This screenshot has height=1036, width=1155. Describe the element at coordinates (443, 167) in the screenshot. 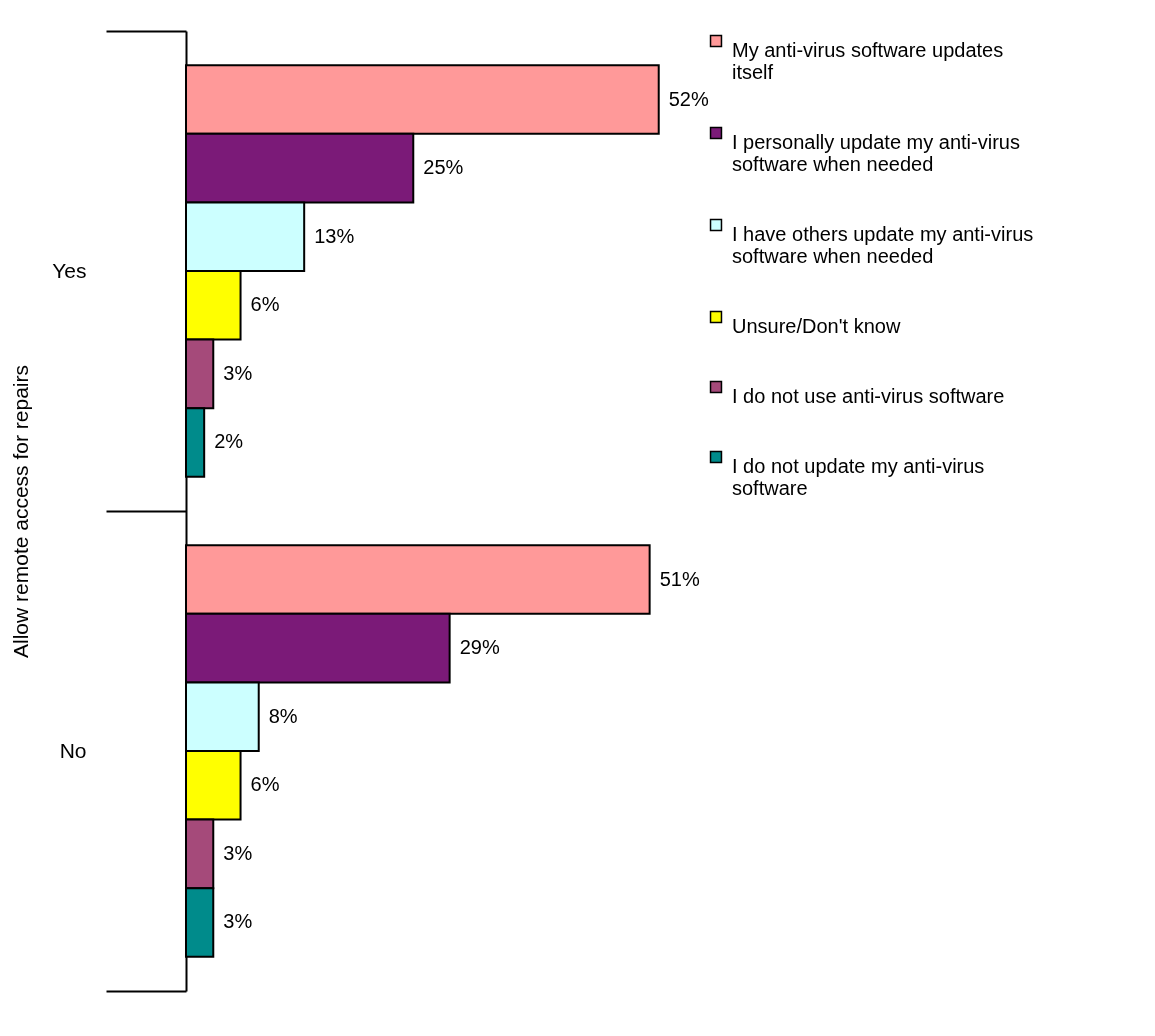

I see `data-label: 25%` at that location.